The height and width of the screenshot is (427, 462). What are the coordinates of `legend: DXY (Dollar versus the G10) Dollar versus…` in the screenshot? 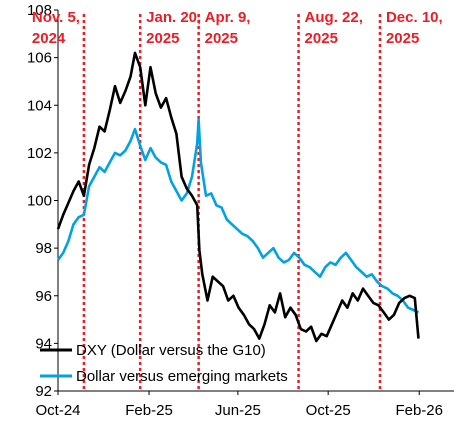 It's located at (164, 363).